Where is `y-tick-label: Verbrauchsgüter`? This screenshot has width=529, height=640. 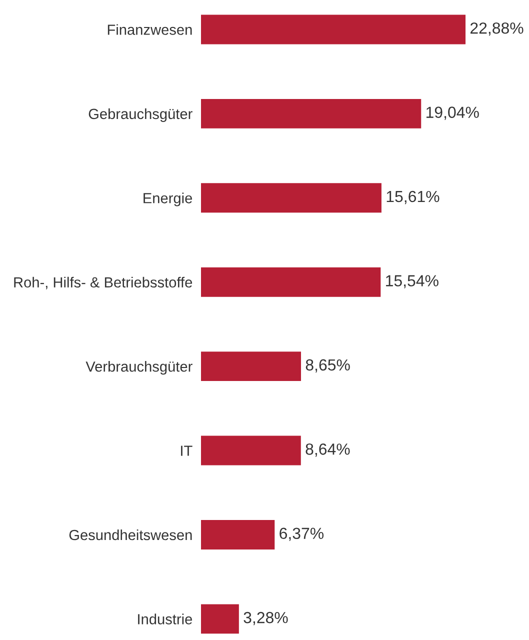
y-tick-label: Verbrauchsgüter is located at coordinates (139, 368).